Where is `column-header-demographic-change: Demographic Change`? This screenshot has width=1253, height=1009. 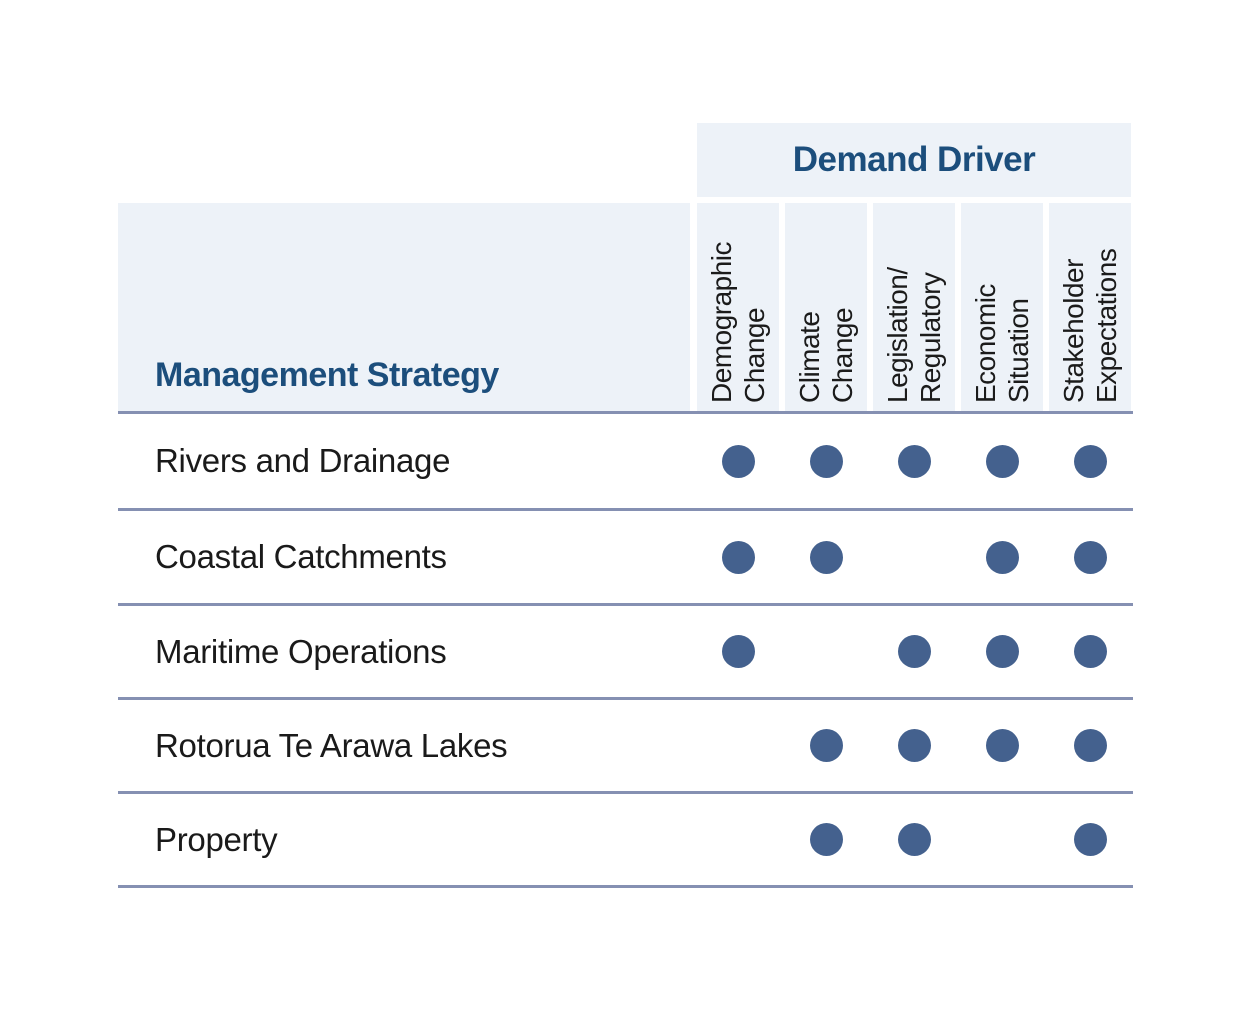 column-header-demographic-change: Demographic Change is located at coordinates (738, 308).